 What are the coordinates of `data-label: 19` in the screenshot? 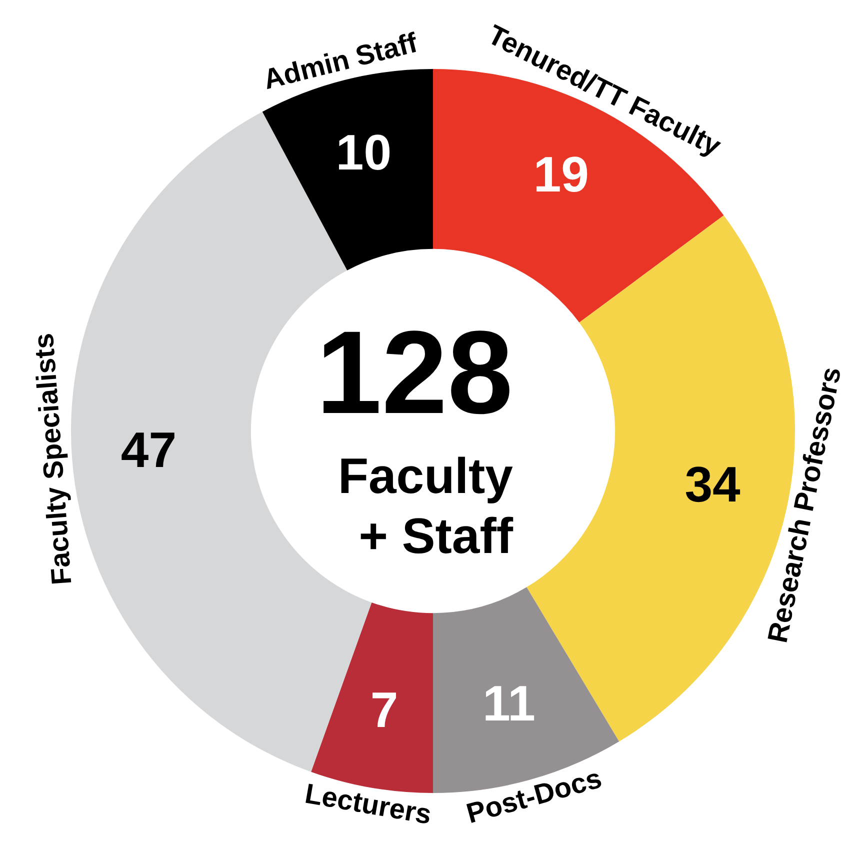 It's located at (561, 174).